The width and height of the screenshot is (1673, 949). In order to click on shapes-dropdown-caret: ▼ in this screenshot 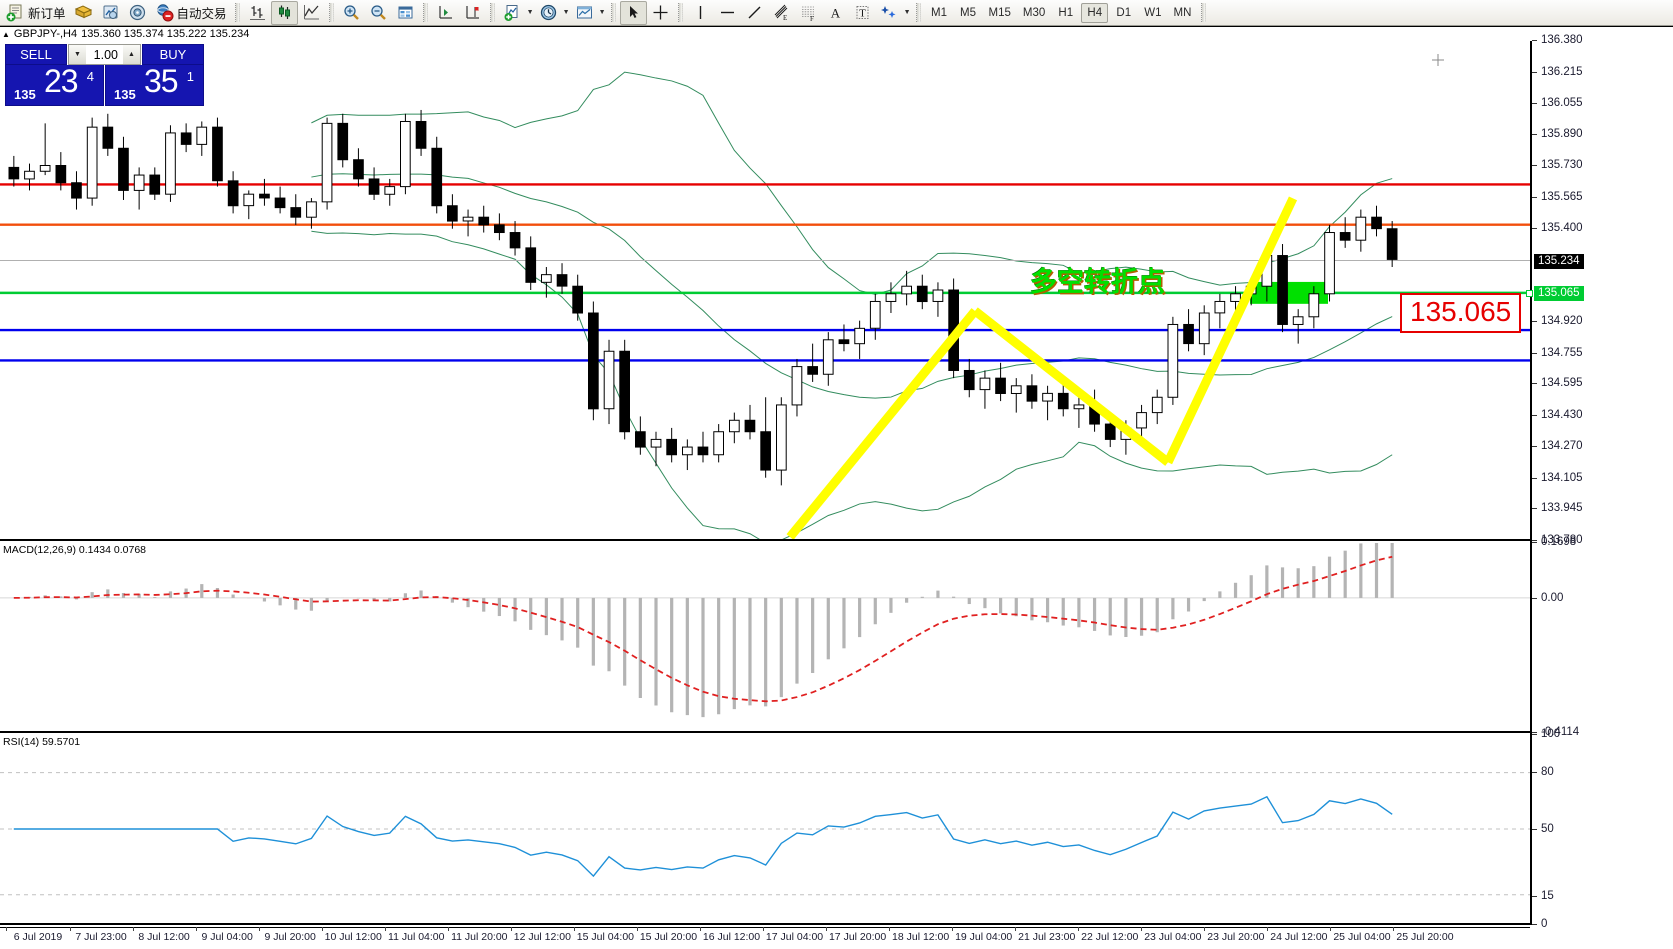, I will do `click(907, 12)`.